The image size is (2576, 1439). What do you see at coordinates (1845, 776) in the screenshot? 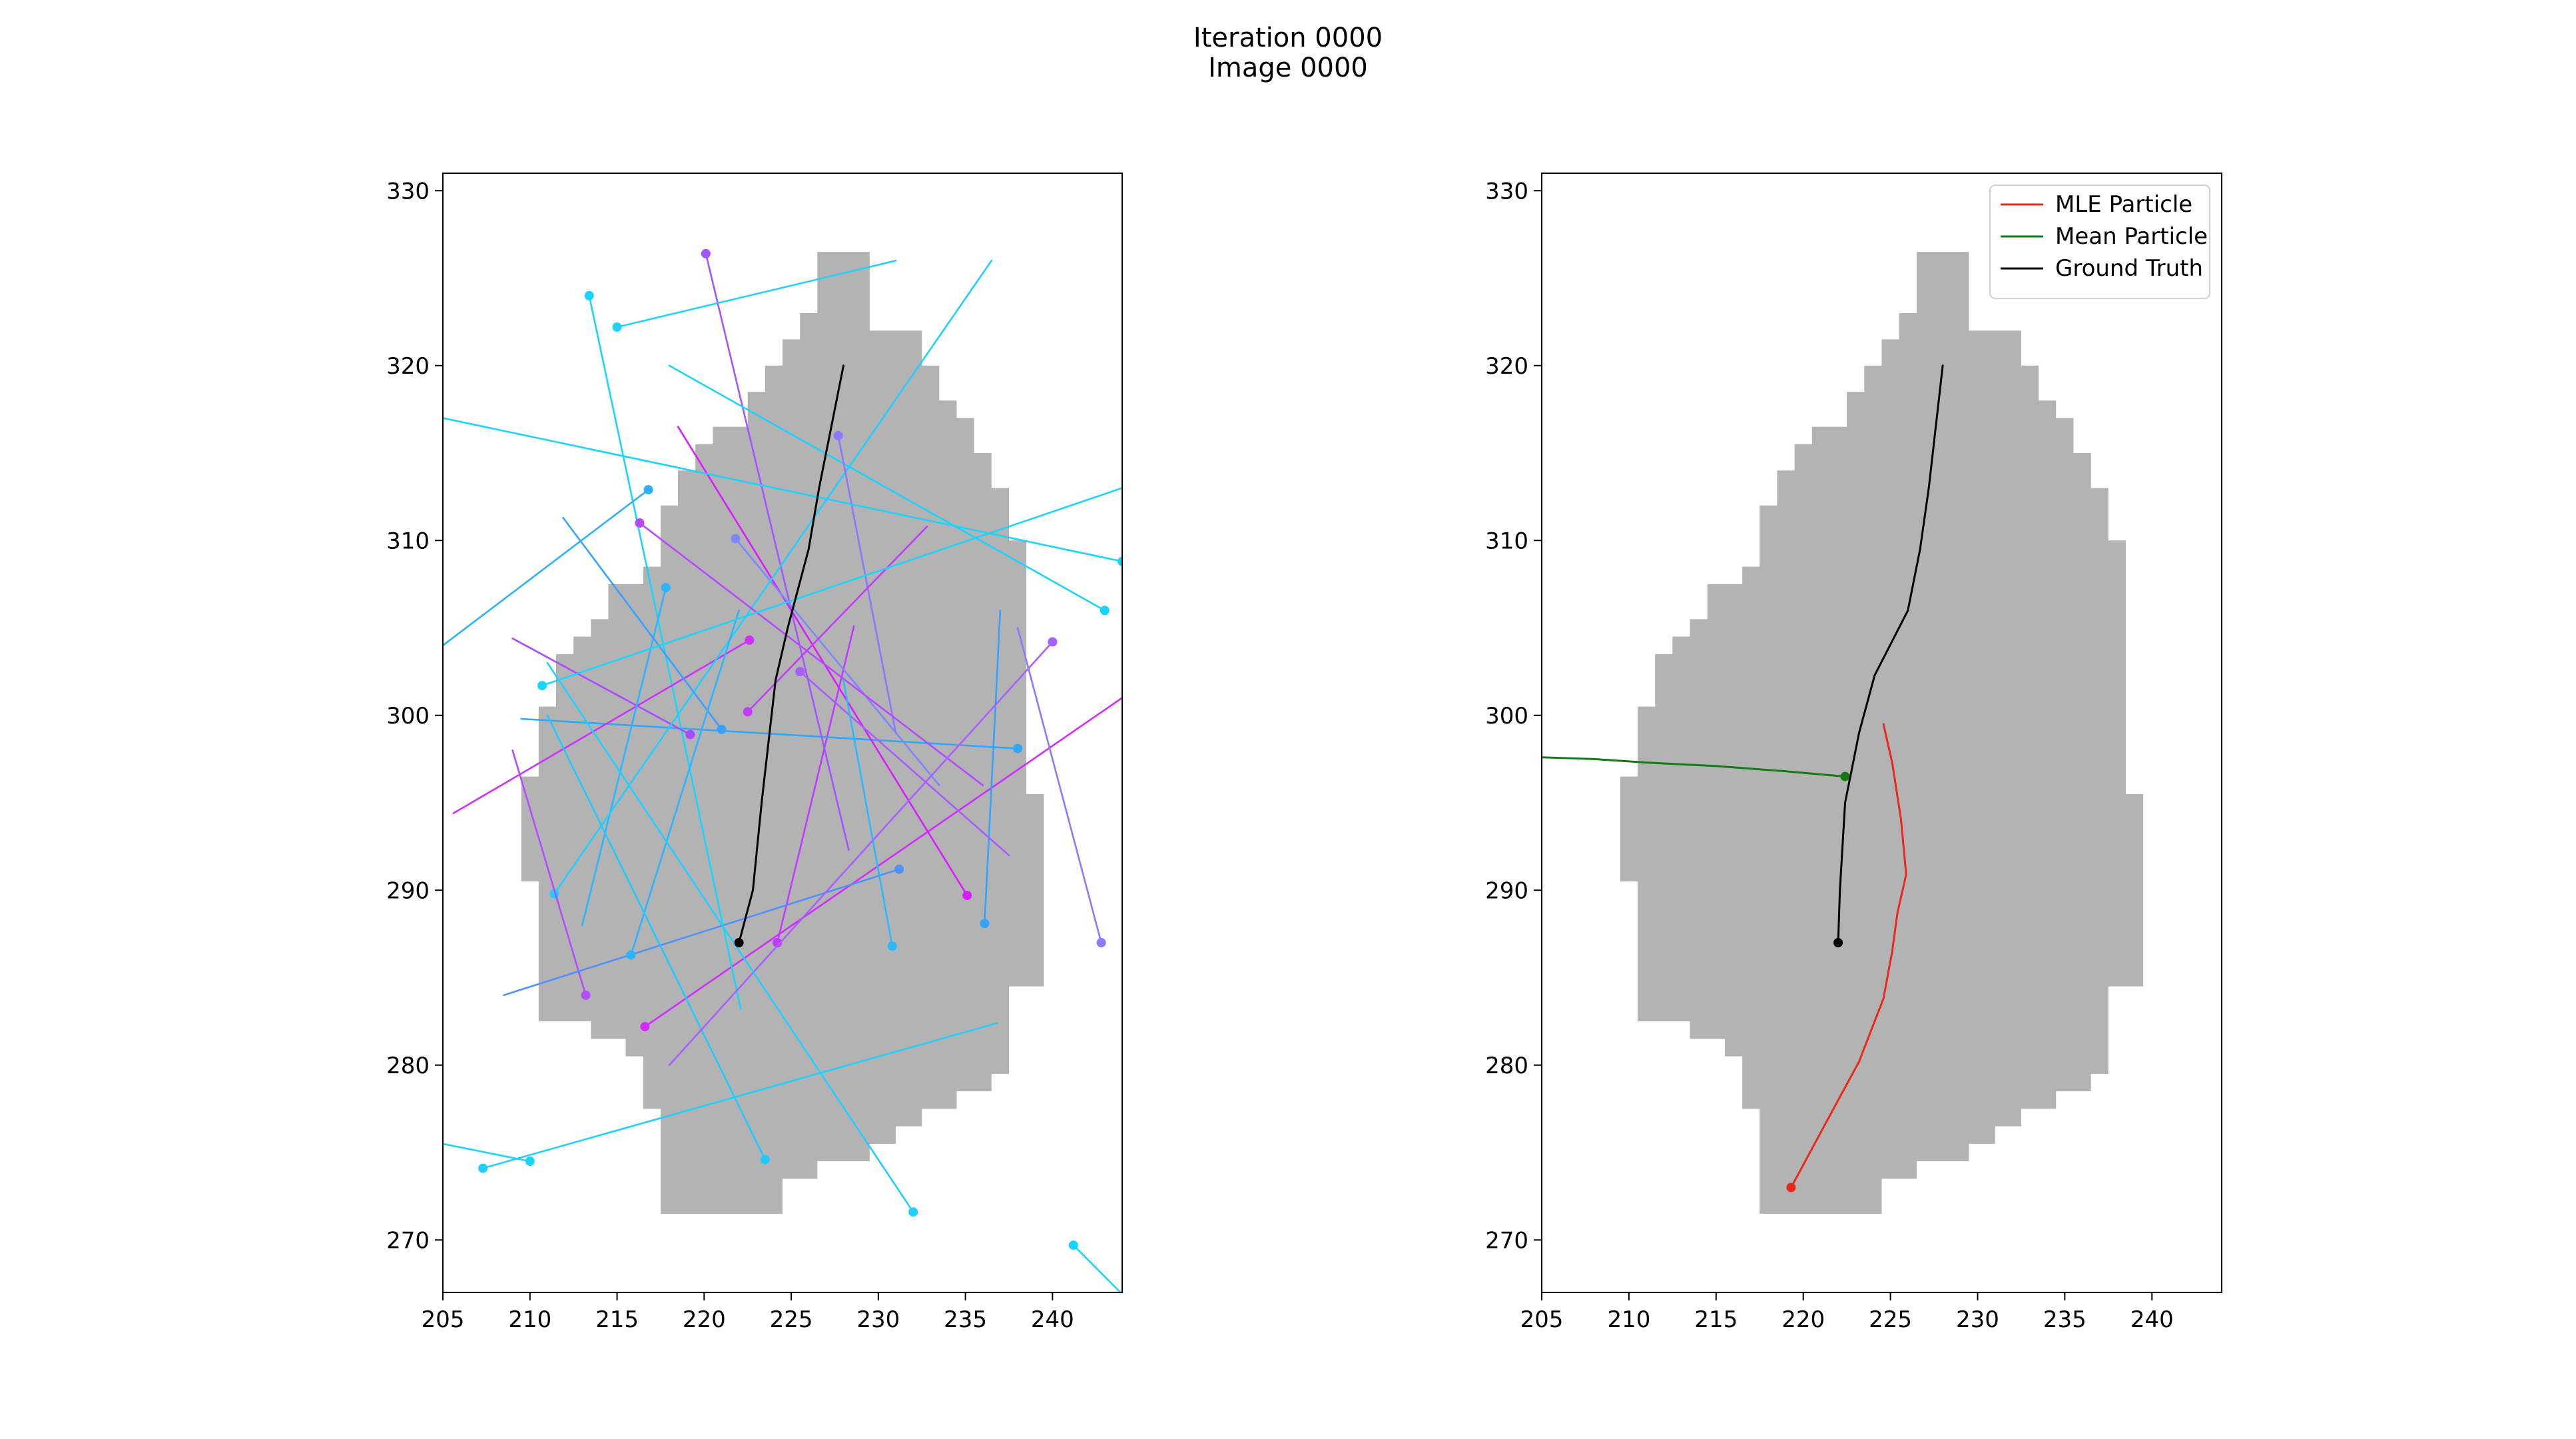
I see `mean-particle-start-point` at bounding box center [1845, 776].